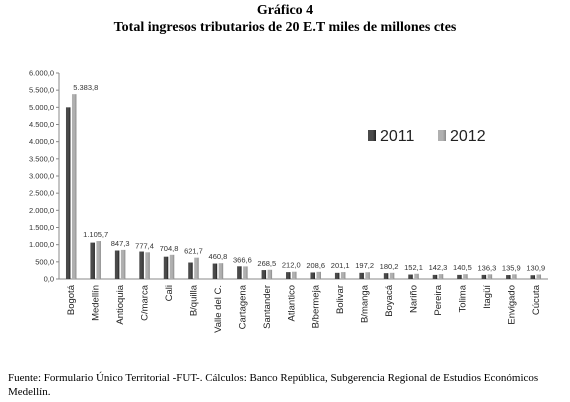  Describe the element at coordinates (41, 193) in the screenshot. I see `y-tick-label: 2.500,0` at that location.